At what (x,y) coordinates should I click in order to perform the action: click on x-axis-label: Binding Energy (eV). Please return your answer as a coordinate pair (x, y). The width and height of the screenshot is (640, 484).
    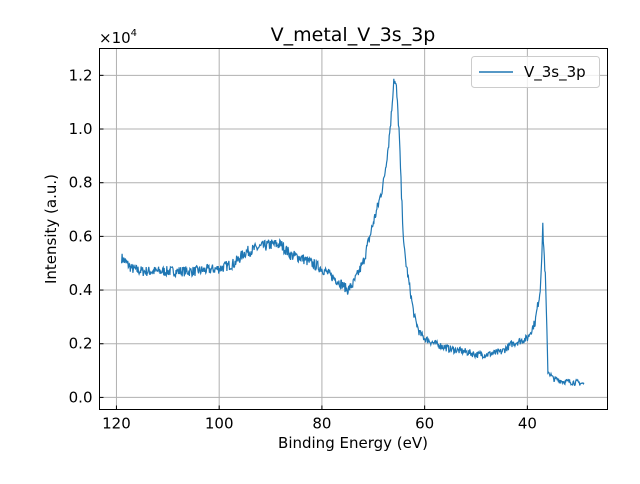
    Looking at the image, I should click on (353, 443).